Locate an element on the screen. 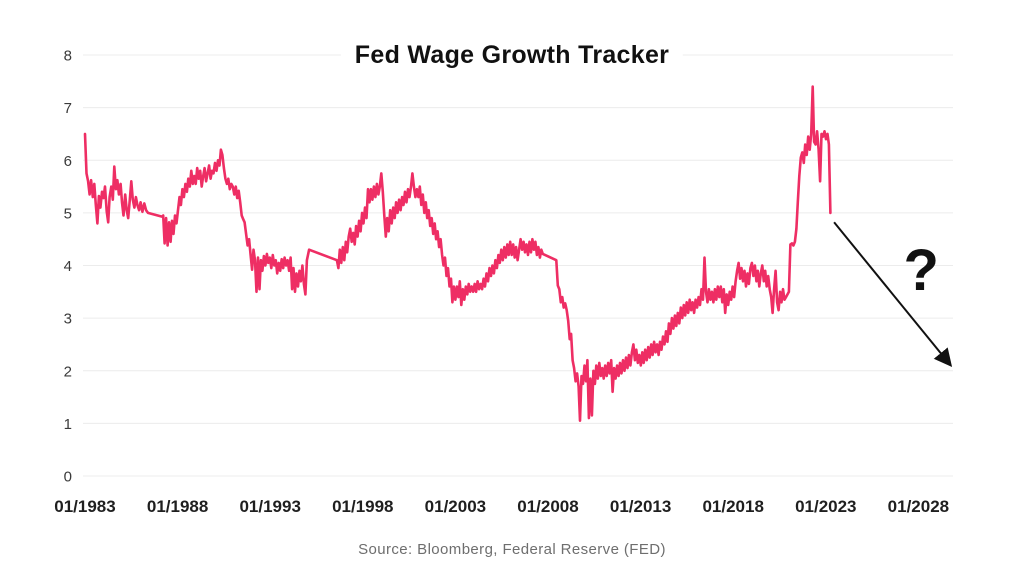 This screenshot has width=1024, height=576. y-axis-label: 3 is located at coordinates (68, 319).